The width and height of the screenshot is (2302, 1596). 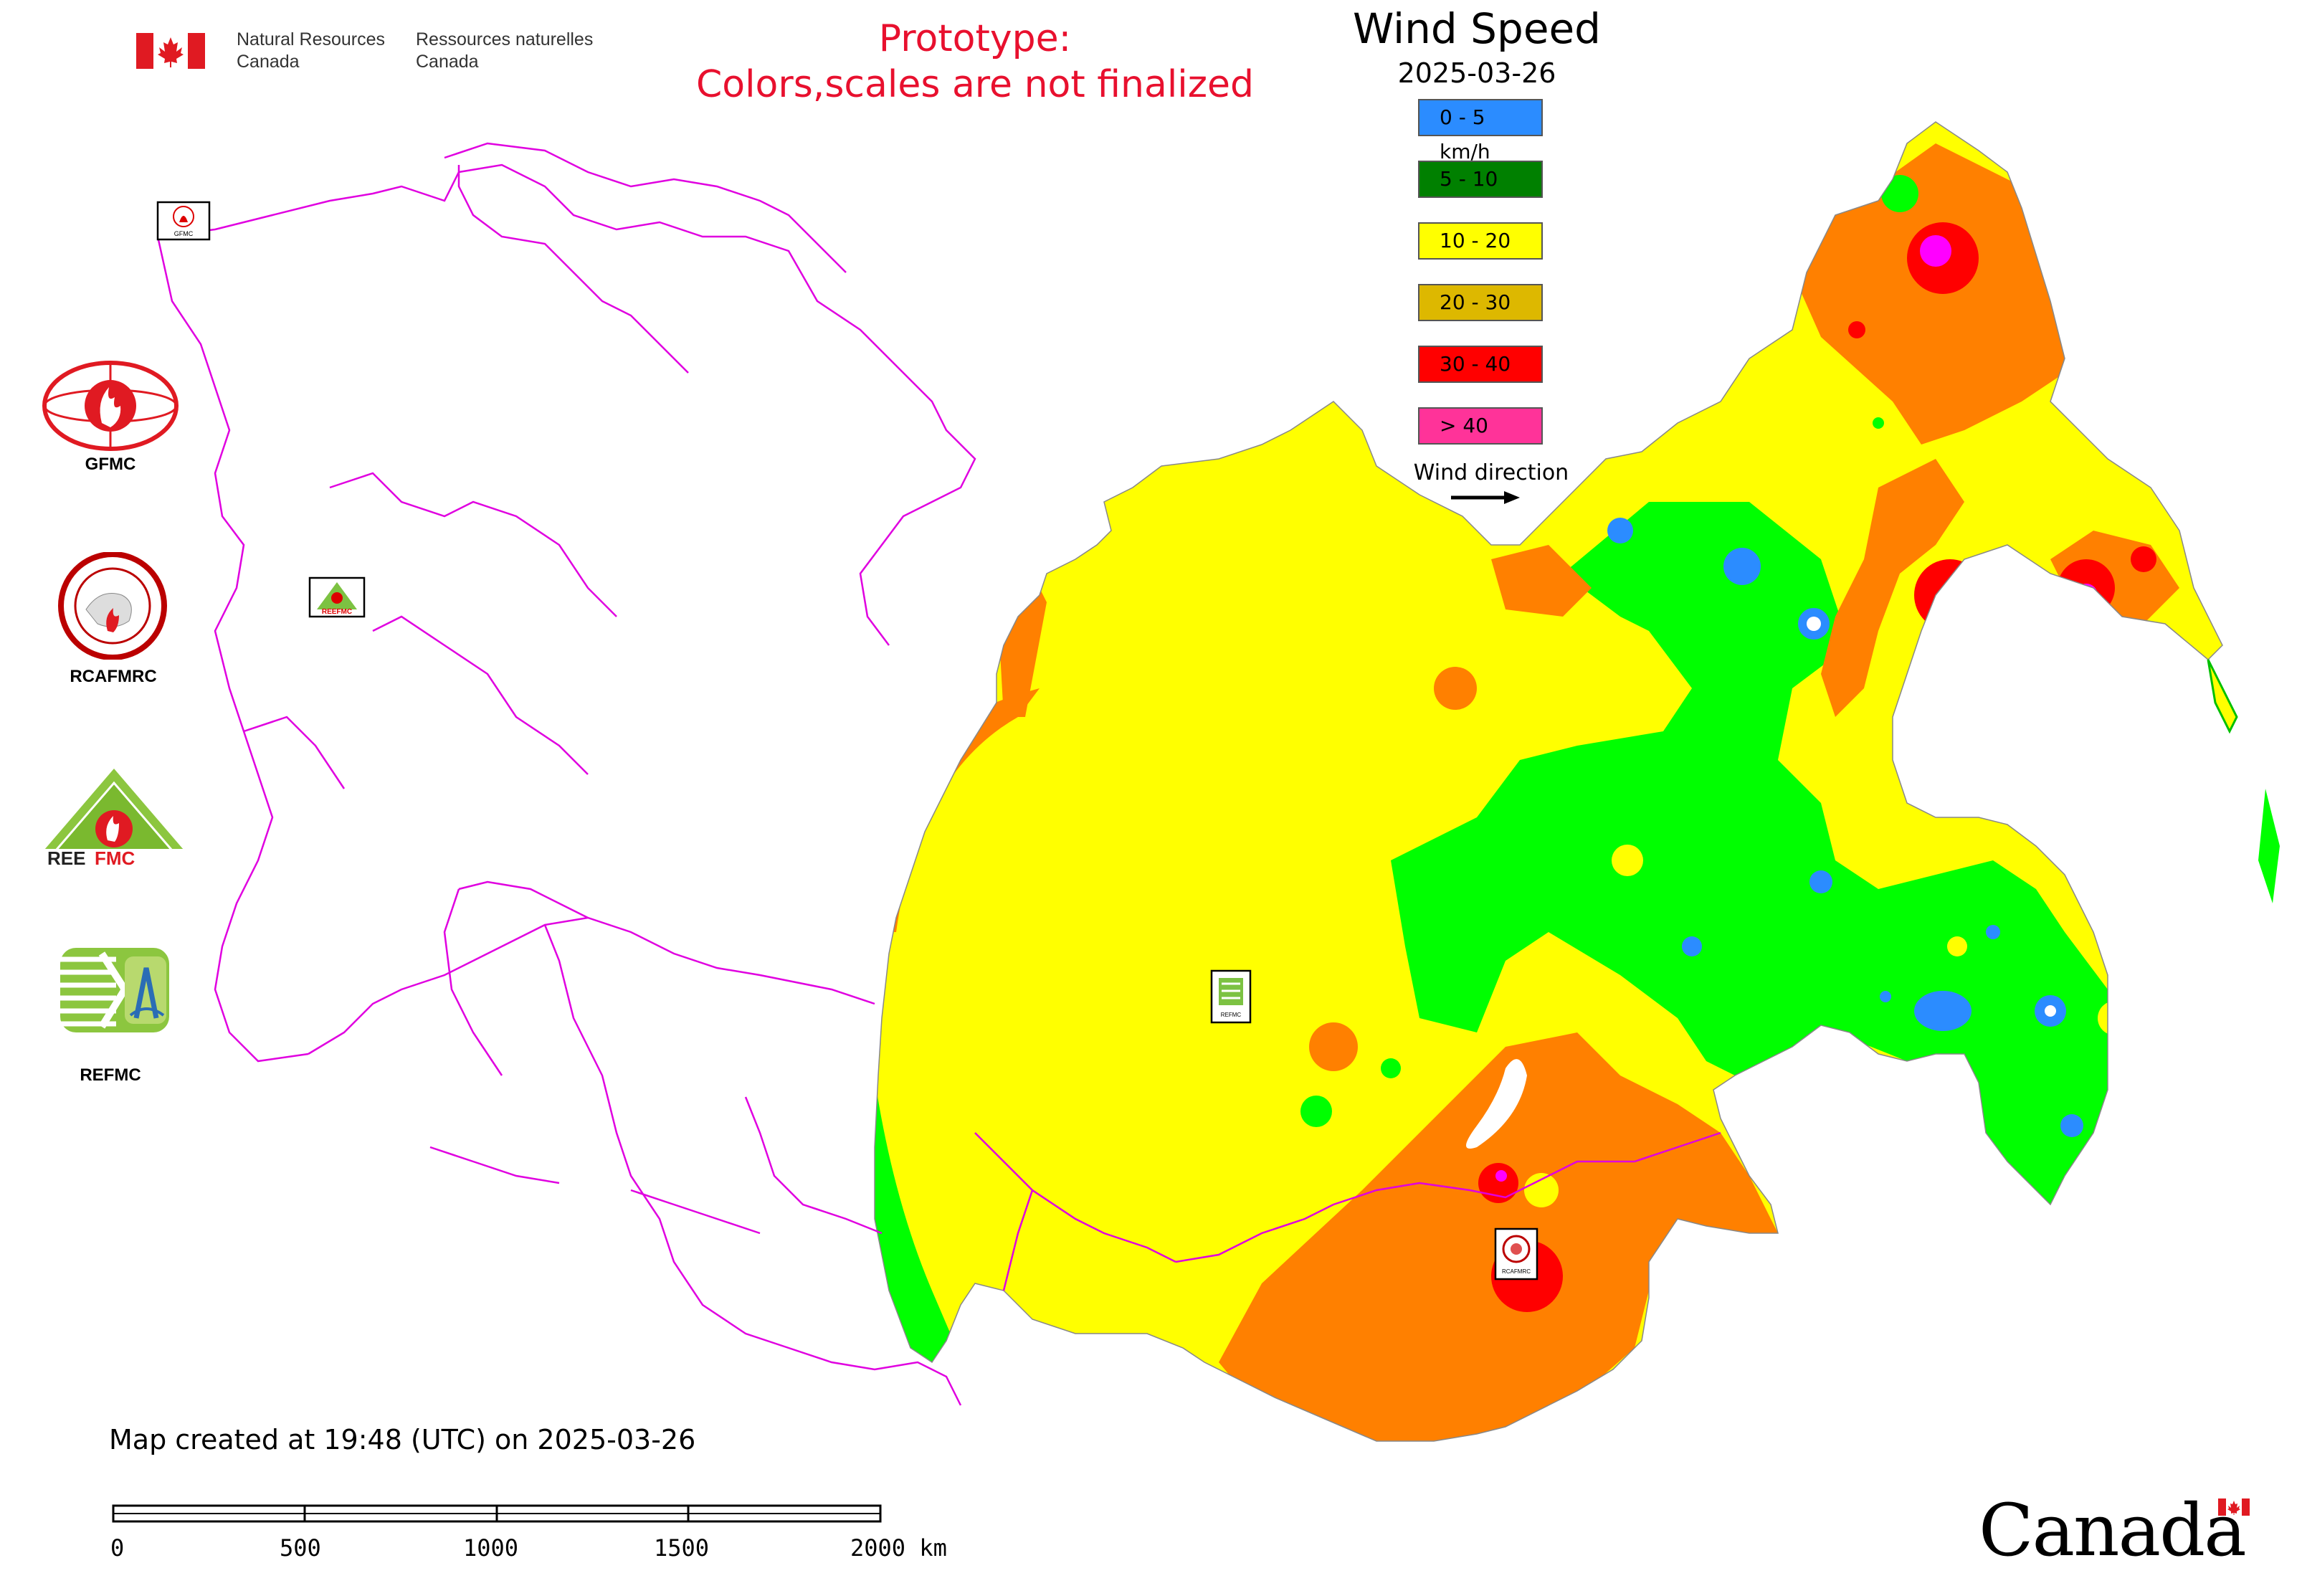 What do you see at coordinates (117, 1548) in the screenshot?
I see `scale-tick-label: 0` at bounding box center [117, 1548].